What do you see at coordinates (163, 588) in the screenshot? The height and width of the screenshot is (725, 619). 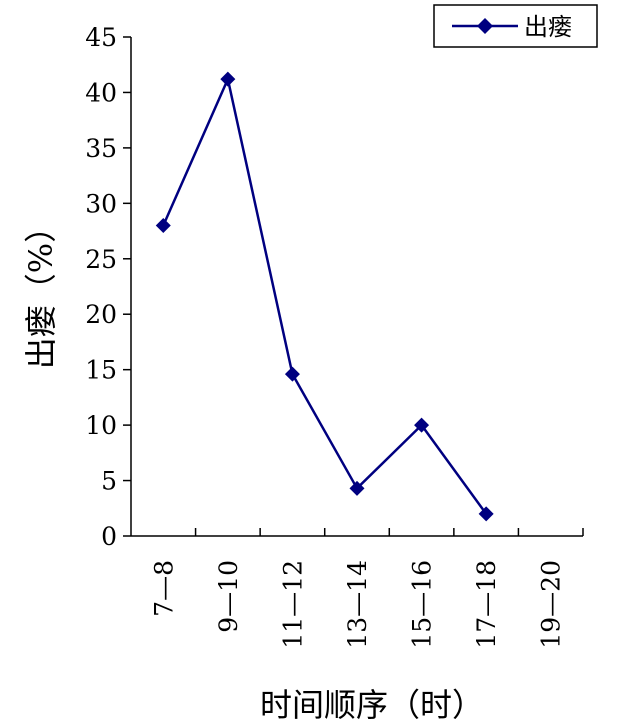 I see `x-tick-label: 7—8` at bounding box center [163, 588].